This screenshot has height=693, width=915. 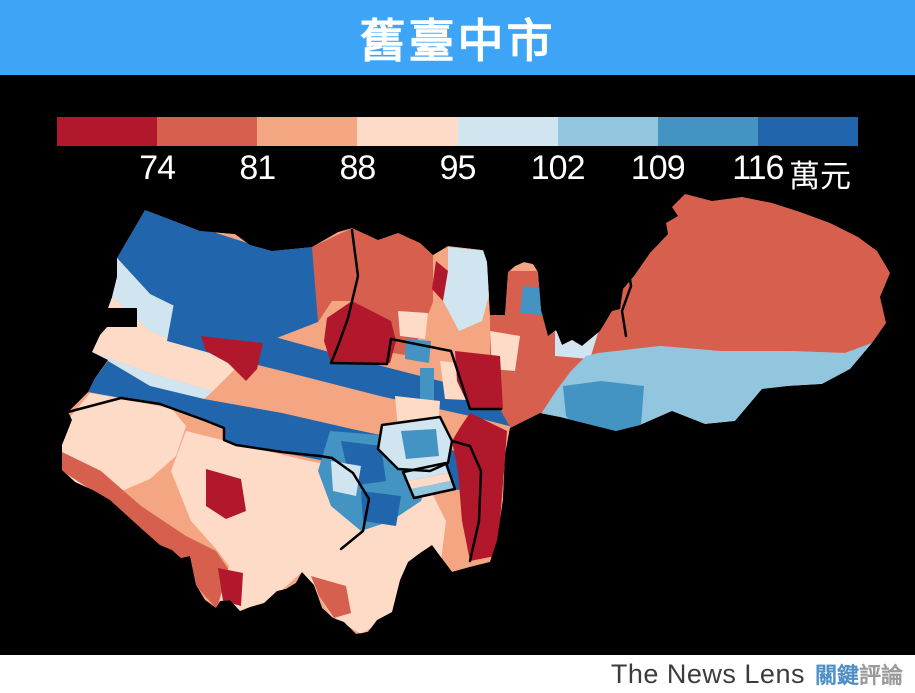 What do you see at coordinates (331, 597) in the screenshot?
I see `region-south-salmon-patch` at bounding box center [331, 597].